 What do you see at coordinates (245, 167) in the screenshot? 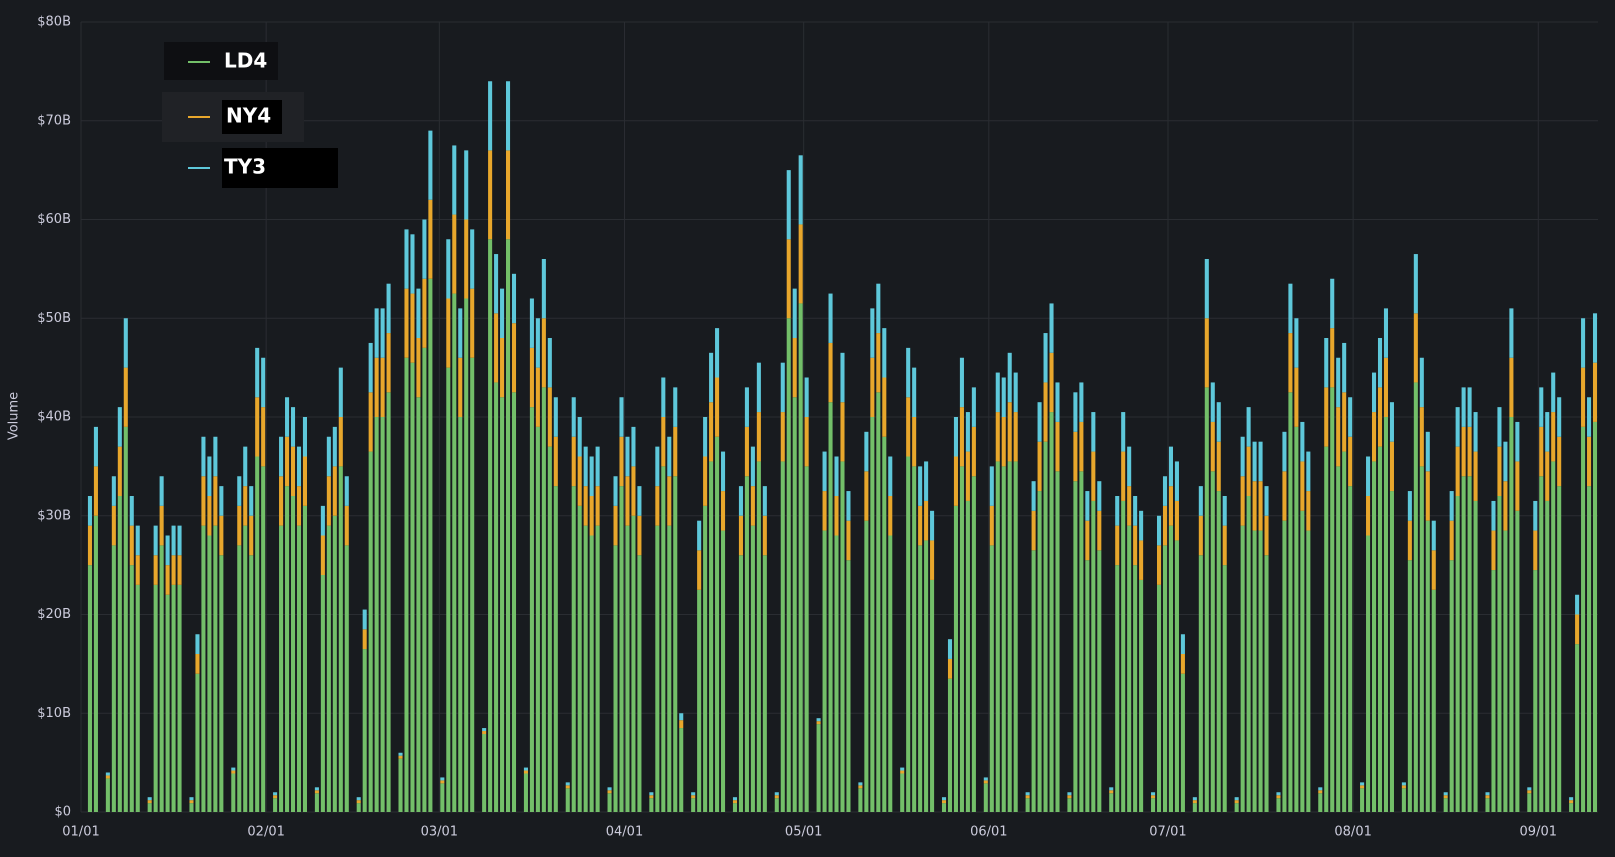
I see `legend-label: TY3` at bounding box center [245, 167].